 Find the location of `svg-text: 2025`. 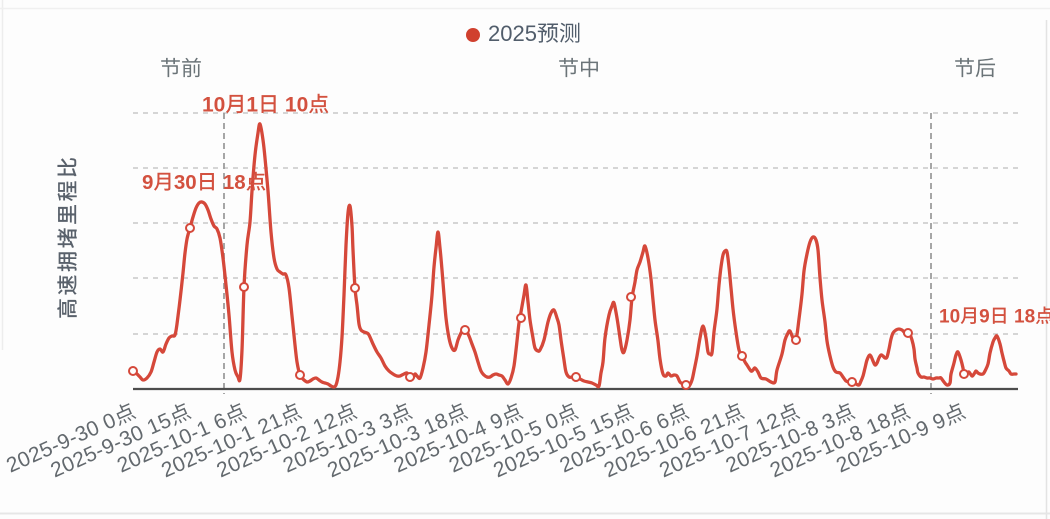

svg-text: 2025 is located at coordinates (512, 33).